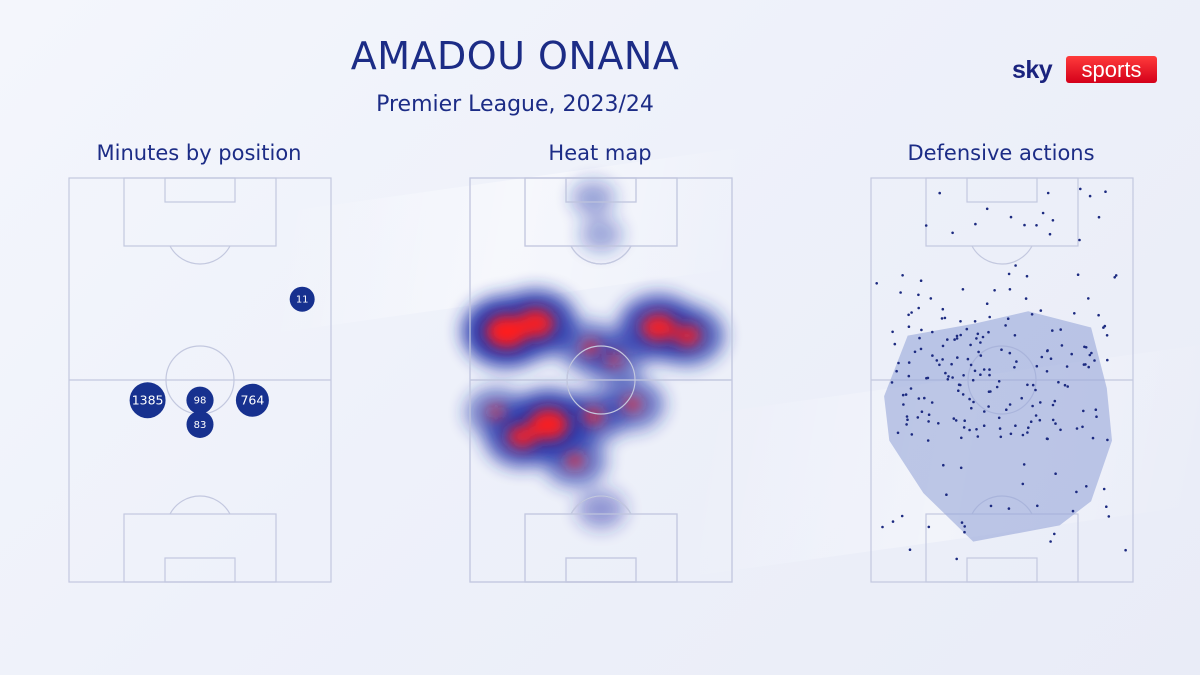  I want to click on logo-sports-text: sports, so click(1111, 69).